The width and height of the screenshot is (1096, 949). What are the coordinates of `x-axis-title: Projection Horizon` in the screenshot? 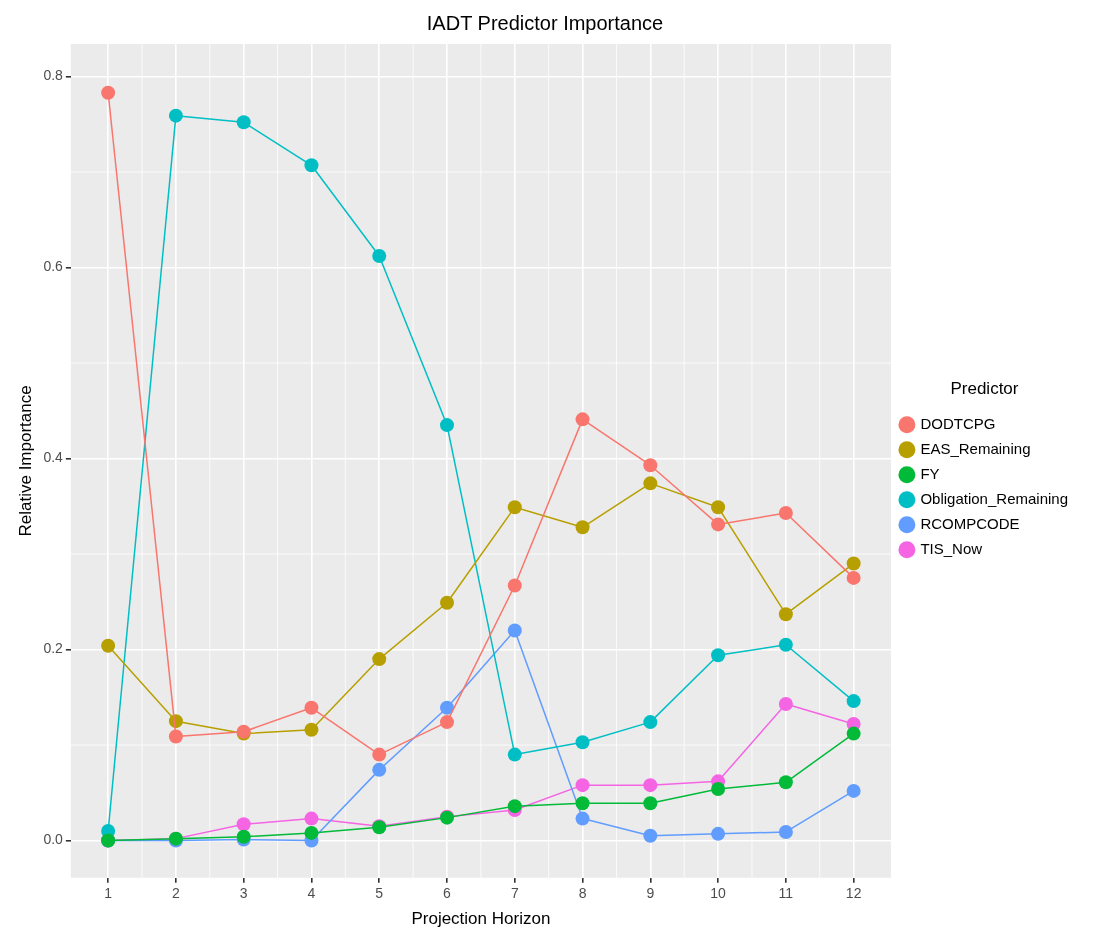 It's located at (481, 919).